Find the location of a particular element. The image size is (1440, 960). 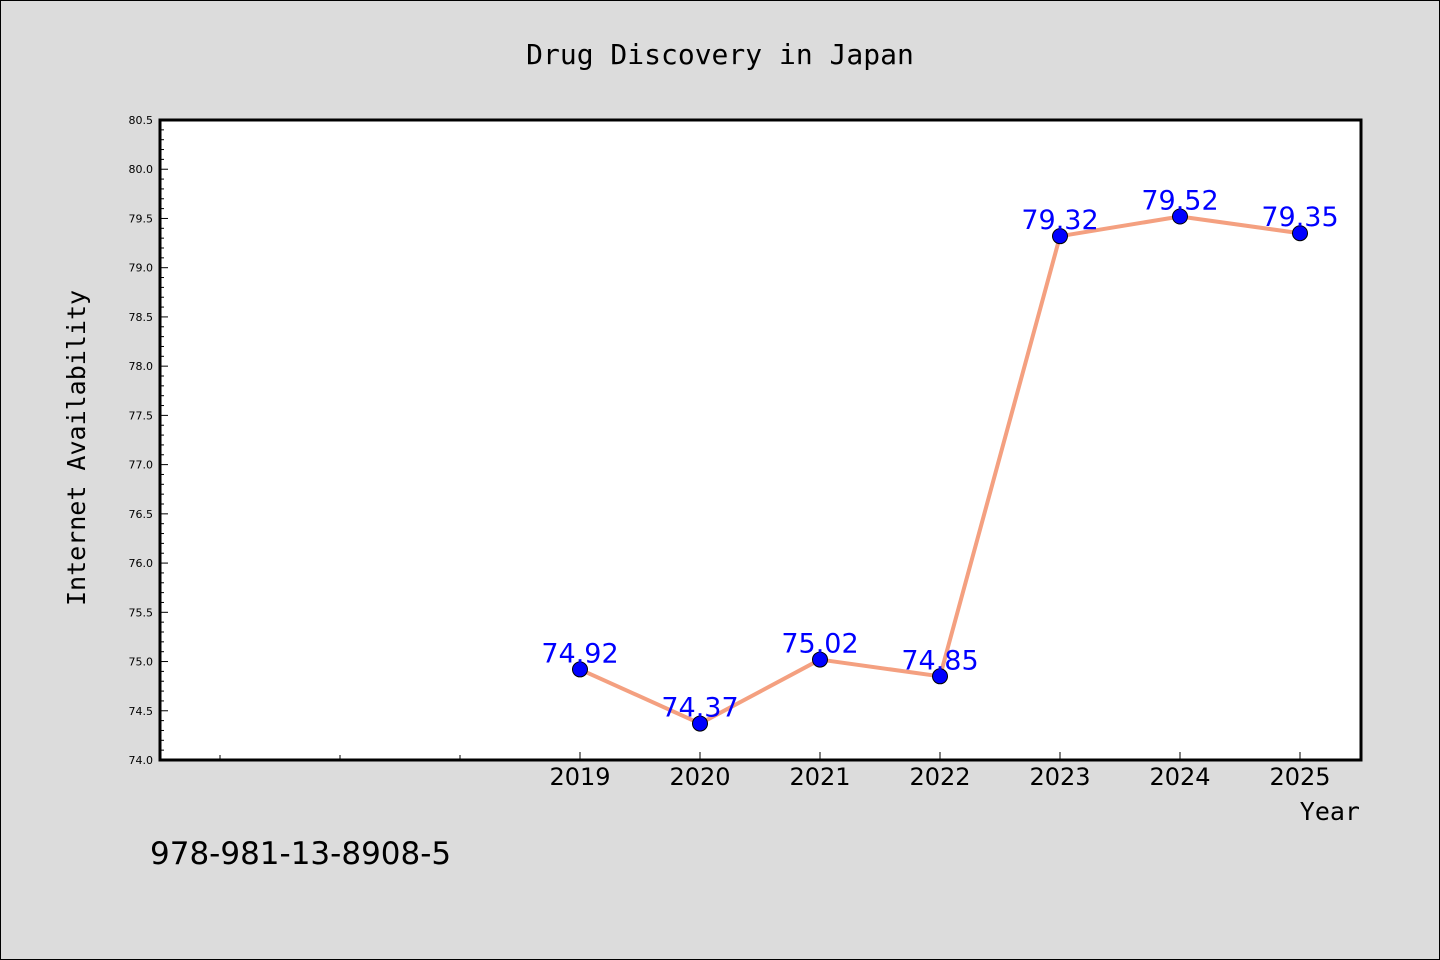

data-label: 79.32 is located at coordinates (1059, 220).